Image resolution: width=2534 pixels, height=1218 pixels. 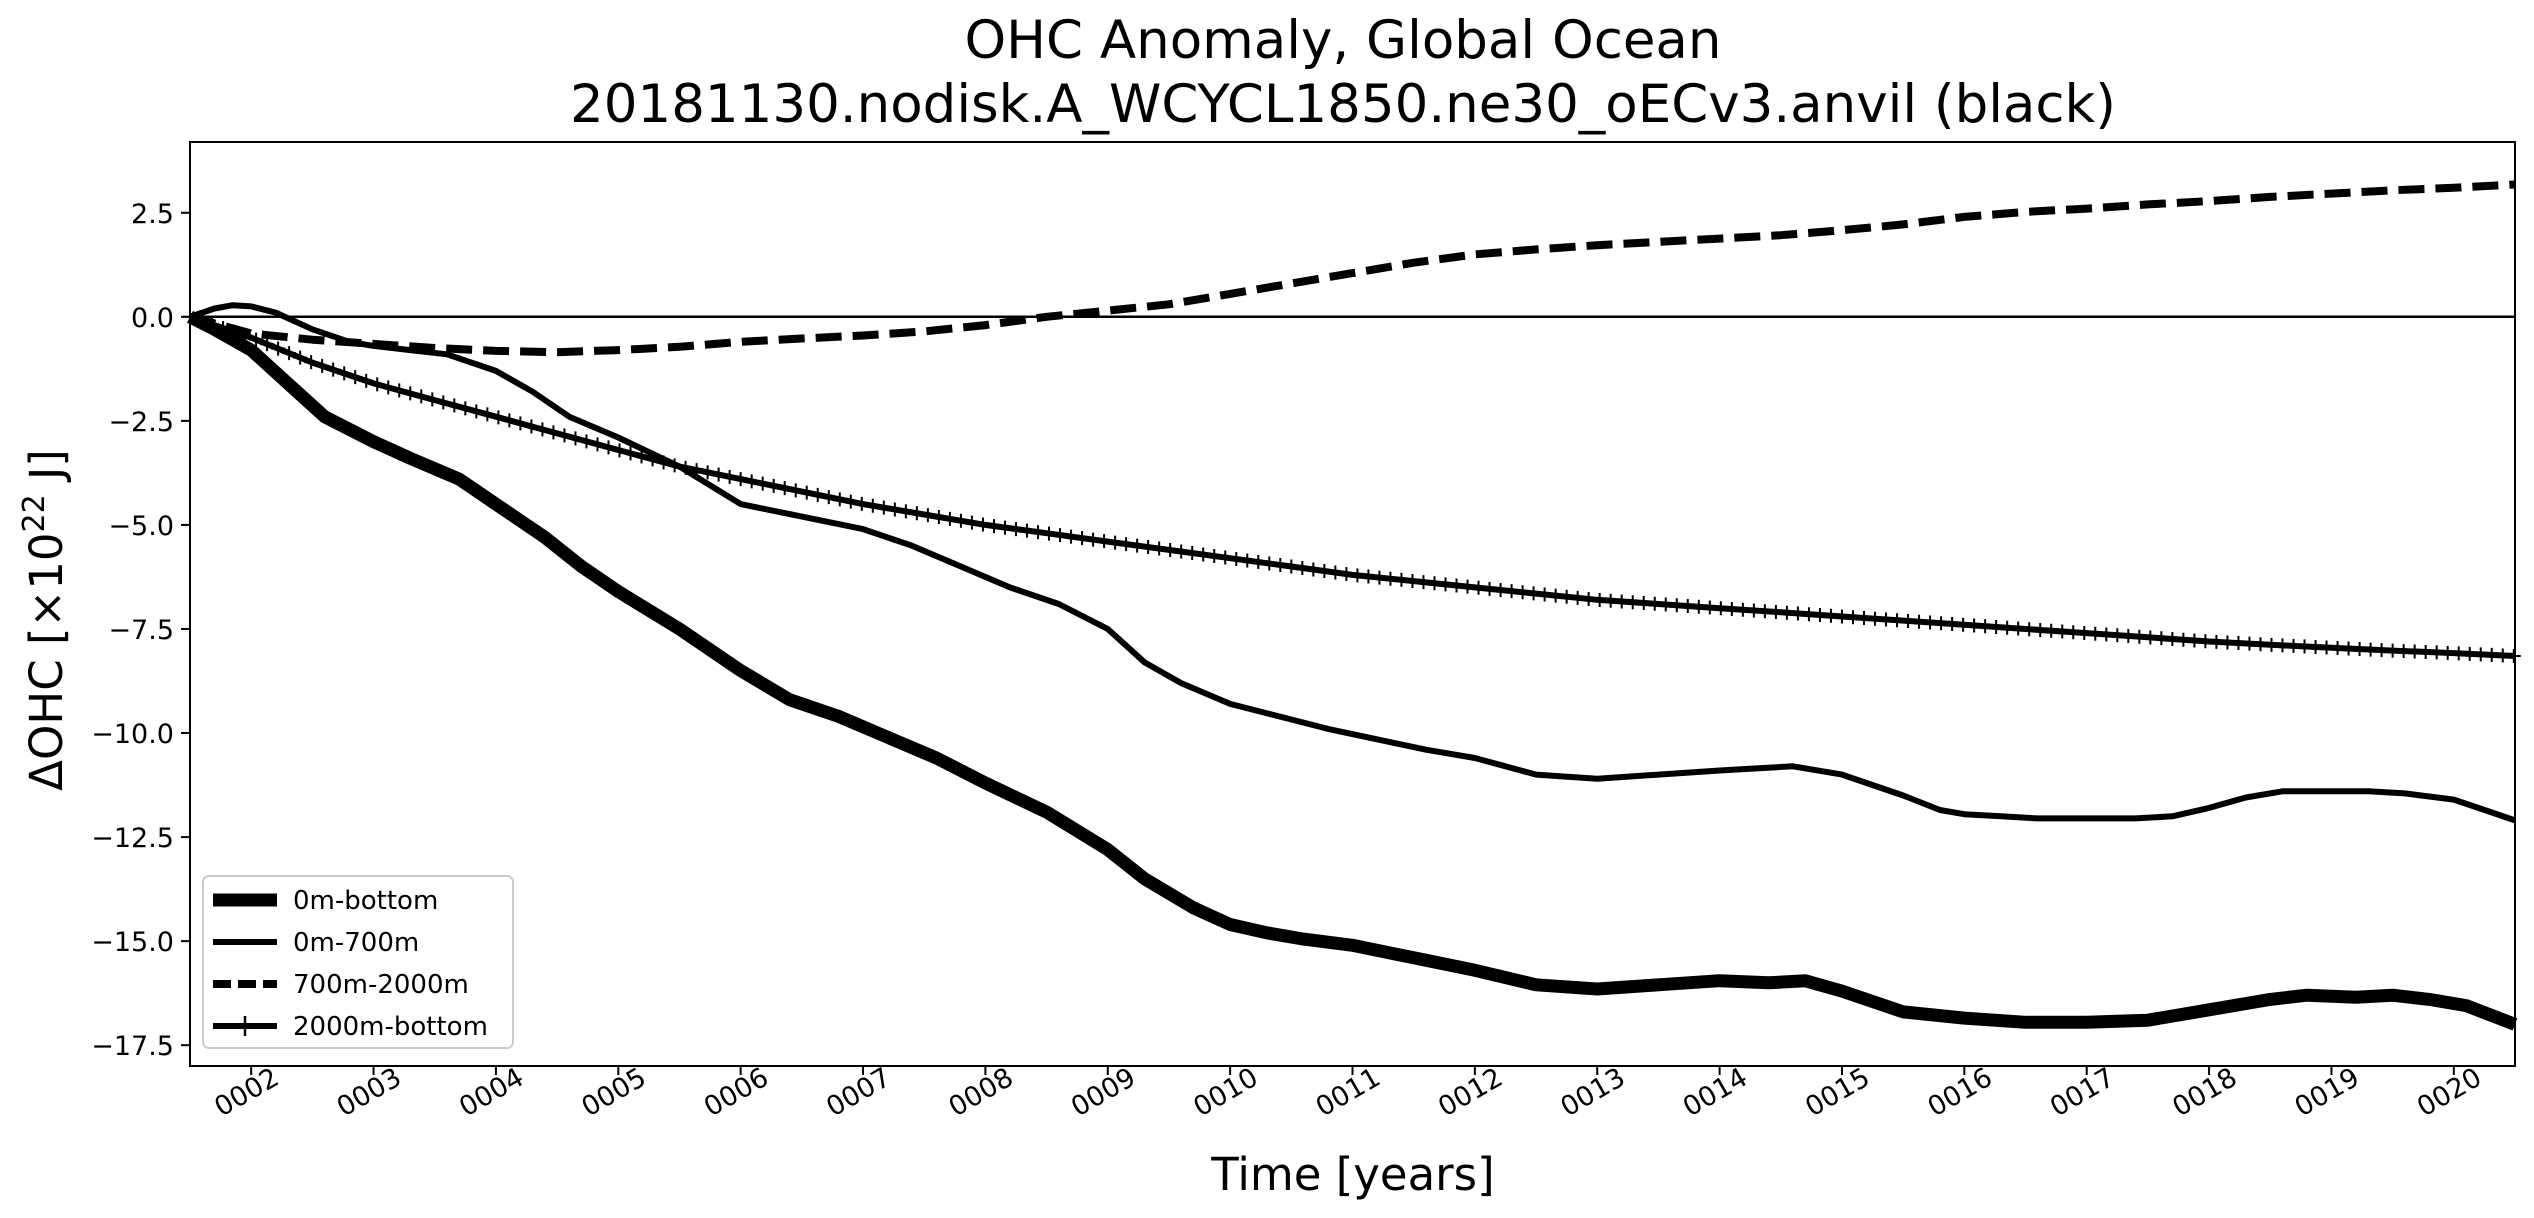 What do you see at coordinates (132, 734) in the screenshot?
I see `y-tick-label: −10.0` at bounding box center [132, 734].